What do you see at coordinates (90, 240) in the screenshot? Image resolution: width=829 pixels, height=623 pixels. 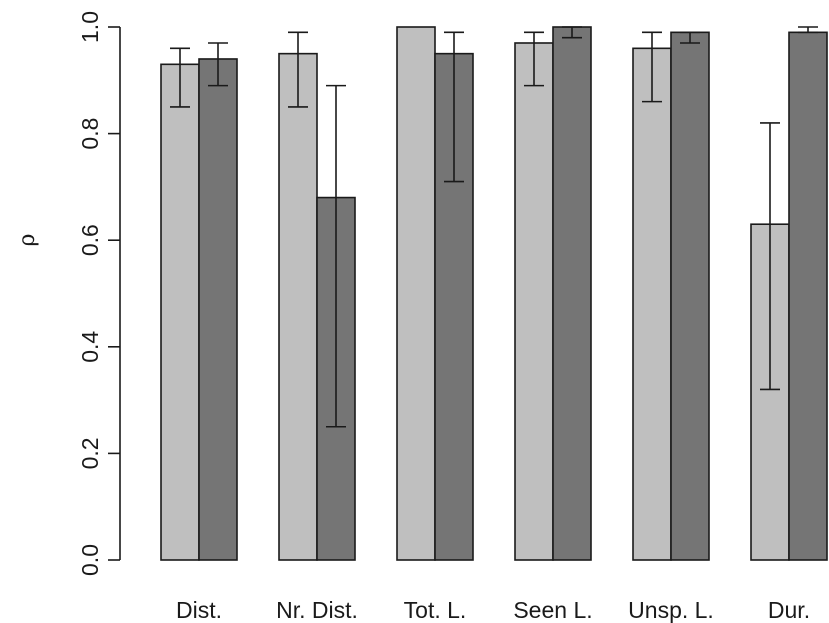 I see `y-tick-label: 0.6` at bounding box center [90, 240].